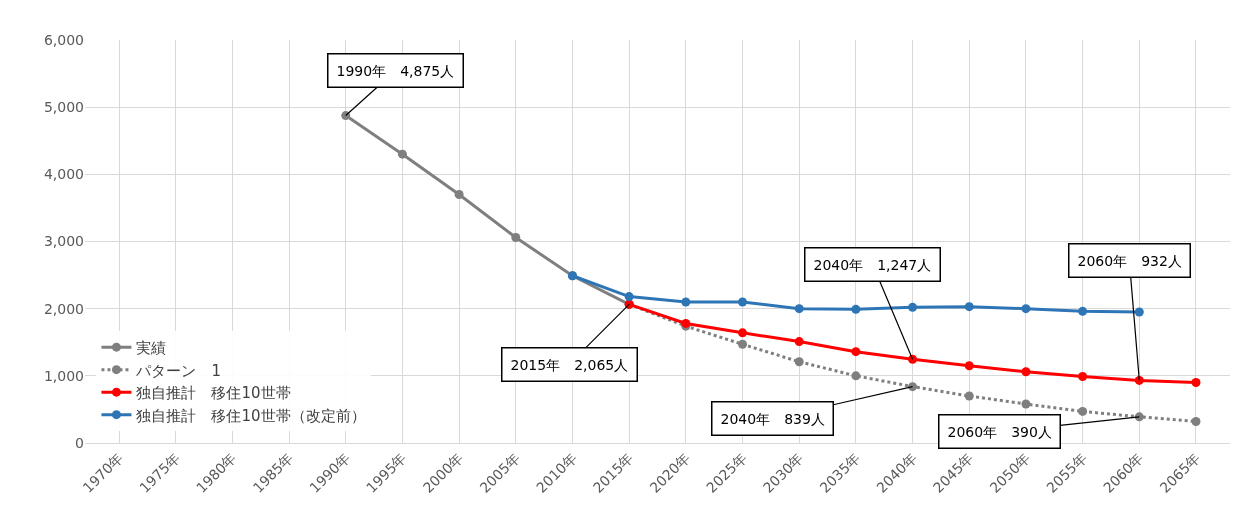 Image resolution: width=1245 pixels, height=518 pixels. Describe the element at coordinates (63, 174) in the screenshot. I see `y-tick-label: 4,000` at that location.